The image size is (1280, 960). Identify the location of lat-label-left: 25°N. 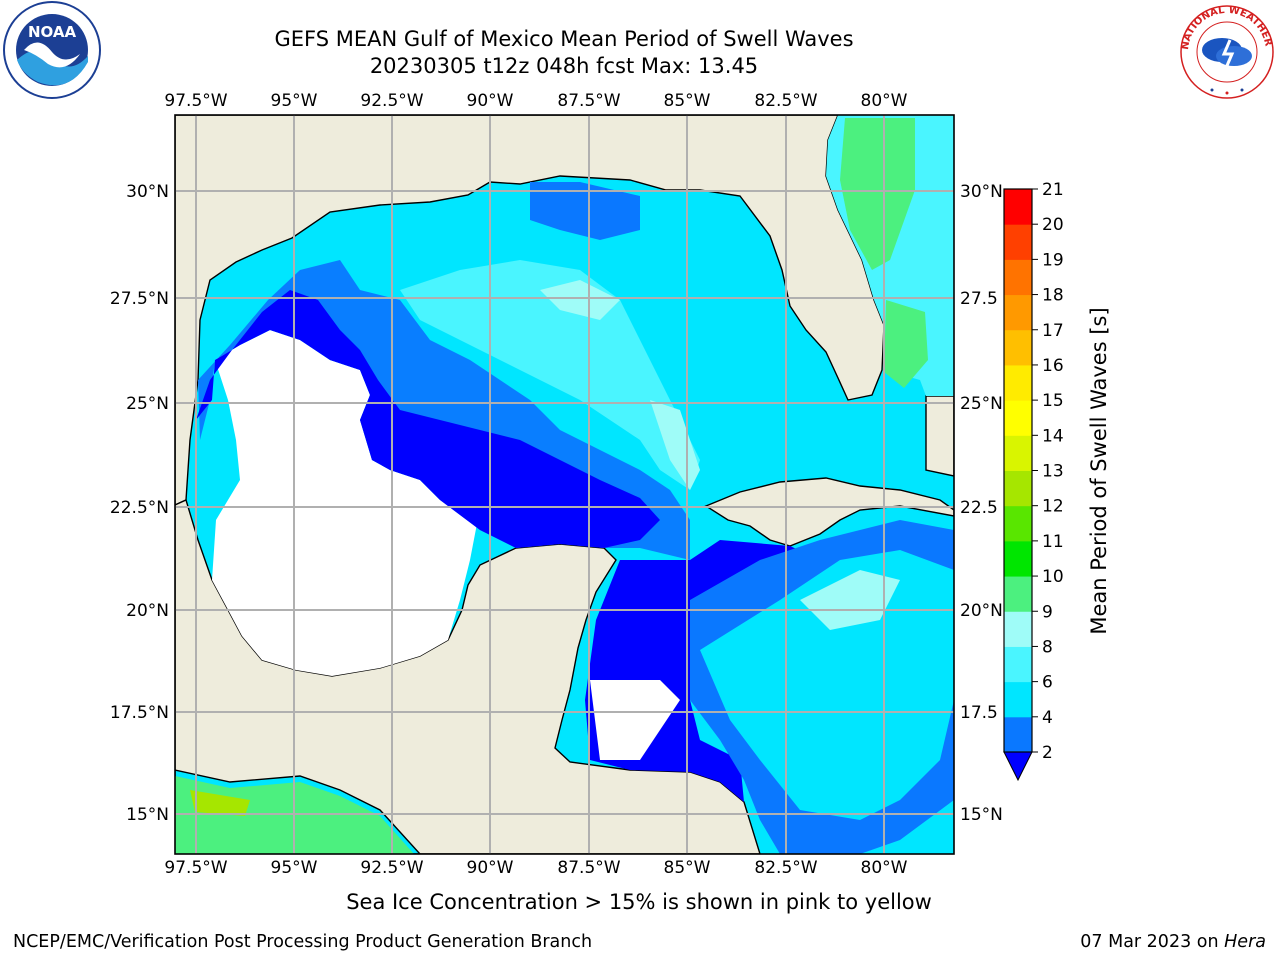
(147, 404).